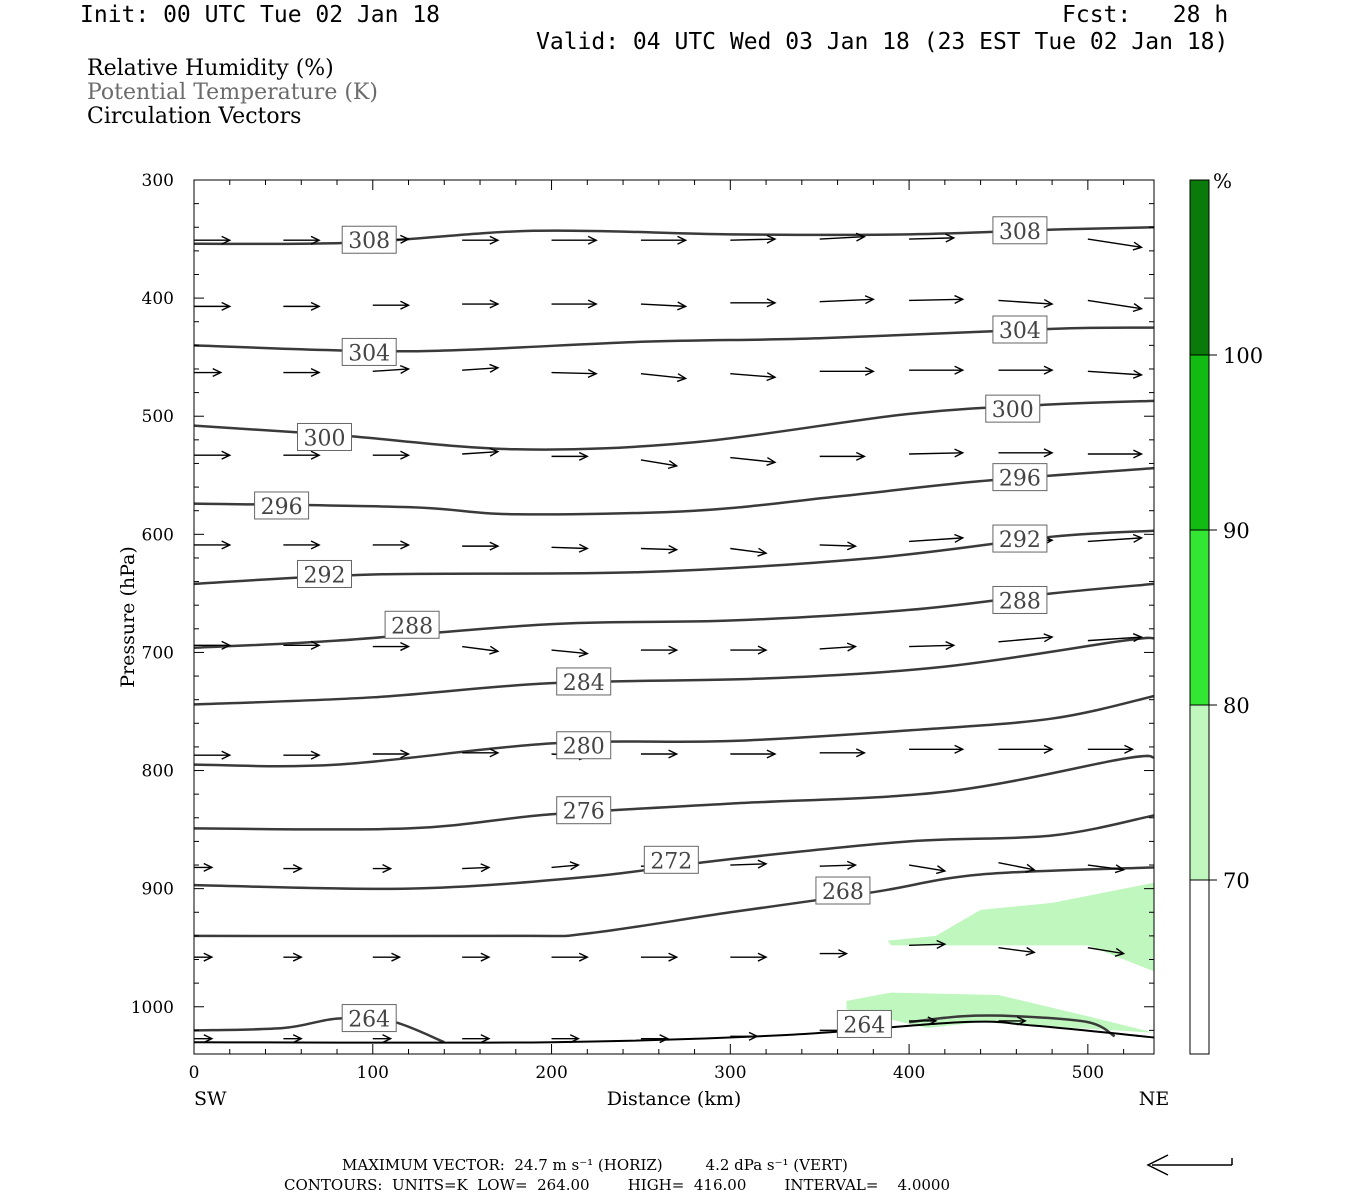 This screenshot has height=1200, width=1350. I want to click on y-axis-label: Pressure (hPa), so click(128, 617).